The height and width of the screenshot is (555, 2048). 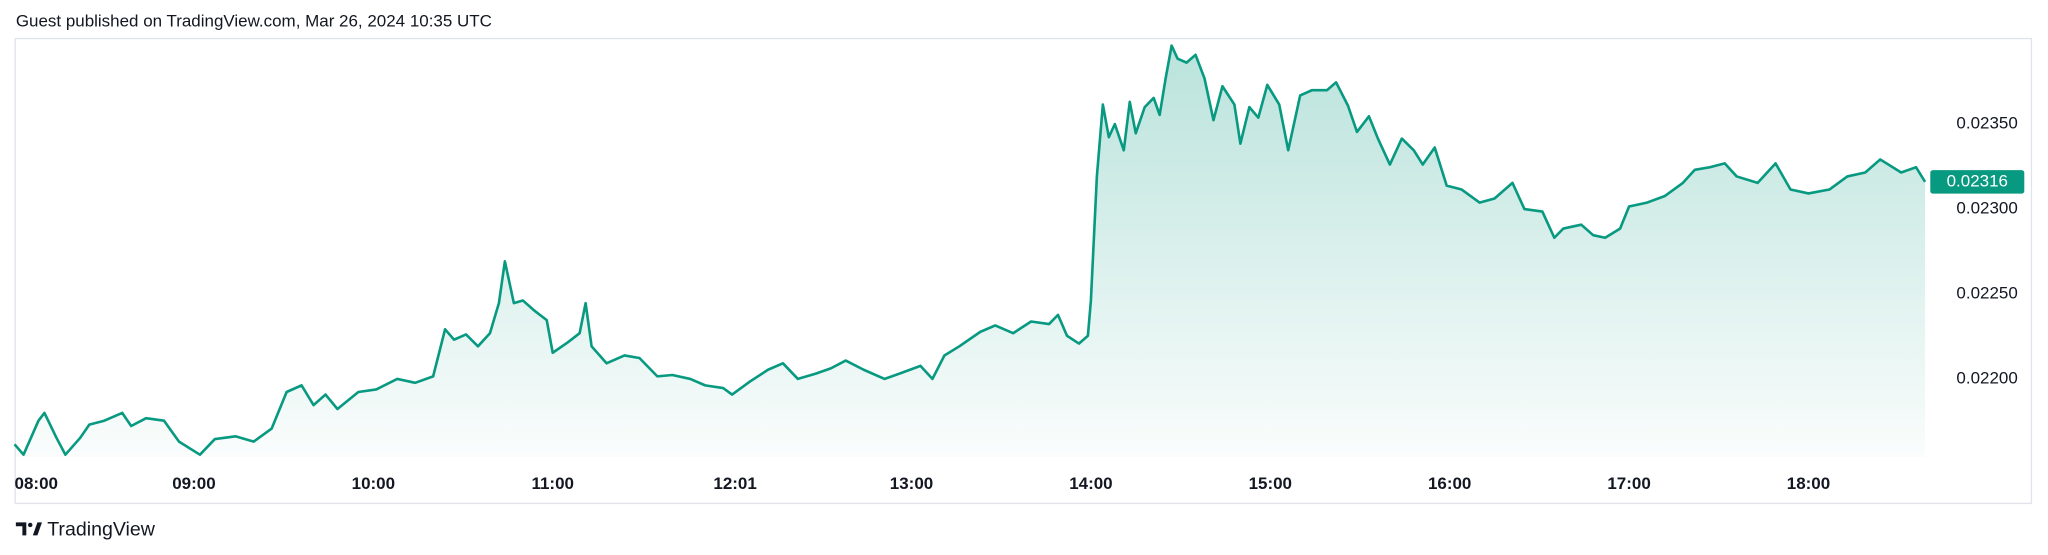 What do you see at coordinates (373, 483) in the screenshot?
I see `x-tick-label: 10:00` at bounding box center [373, 483].